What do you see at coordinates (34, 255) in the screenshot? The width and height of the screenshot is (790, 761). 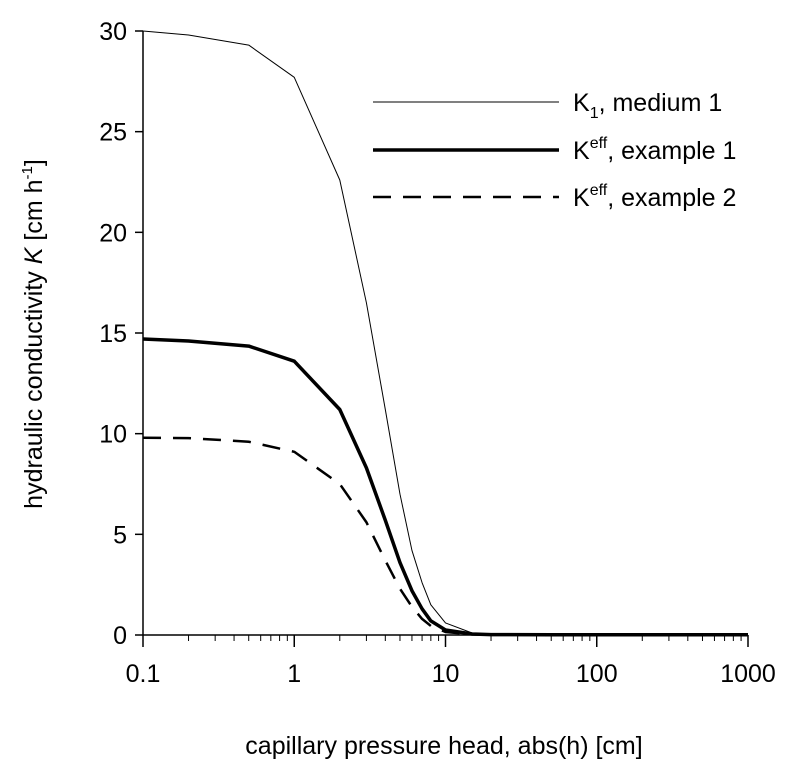 I see `y-axis-label-variable: K` at bounding box center [34, 255].